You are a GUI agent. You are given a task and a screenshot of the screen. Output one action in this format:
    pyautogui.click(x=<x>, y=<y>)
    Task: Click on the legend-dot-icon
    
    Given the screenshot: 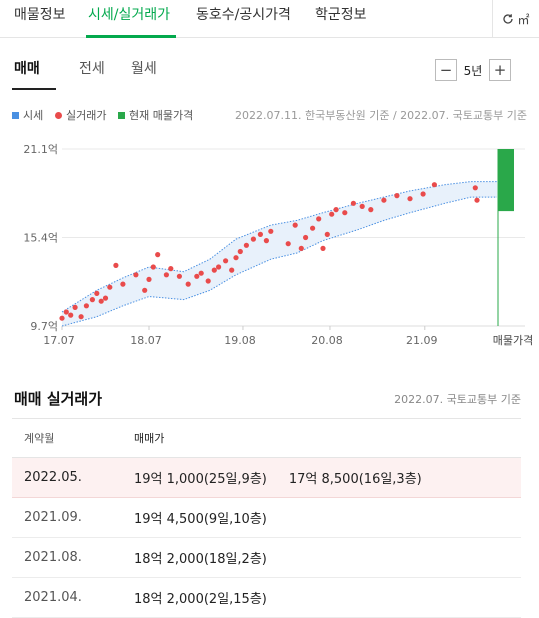 What is the action you would take?
    pyautogui.click(x=58, y=115)
    